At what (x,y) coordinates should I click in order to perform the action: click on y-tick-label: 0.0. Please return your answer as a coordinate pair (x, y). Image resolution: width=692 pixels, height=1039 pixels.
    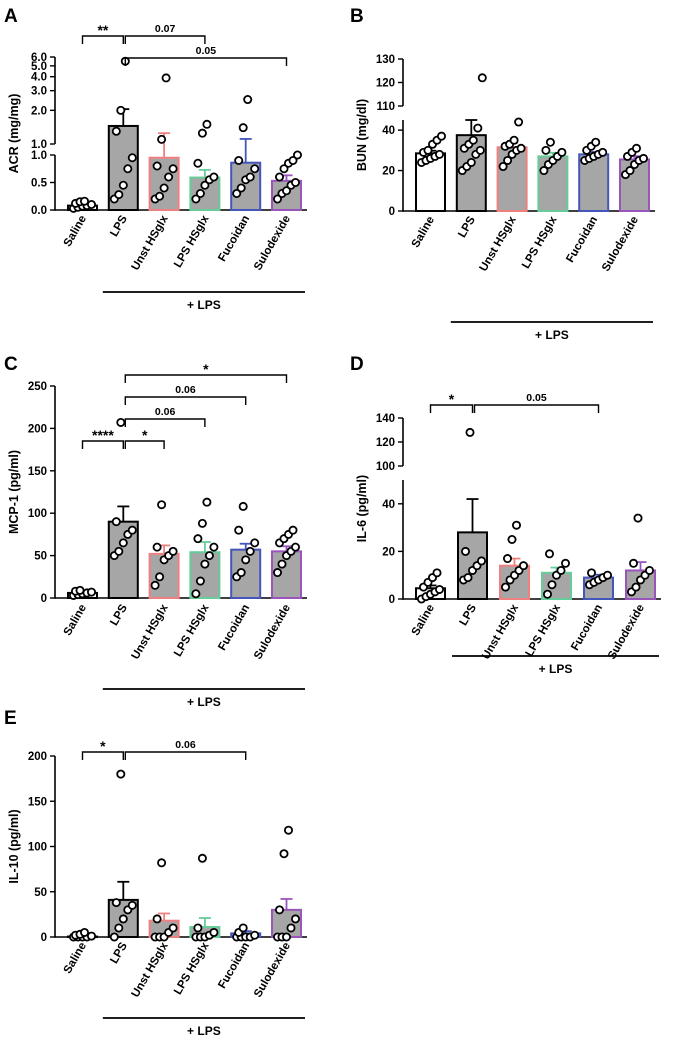
    Looking at the image, I should click on (39, 211).